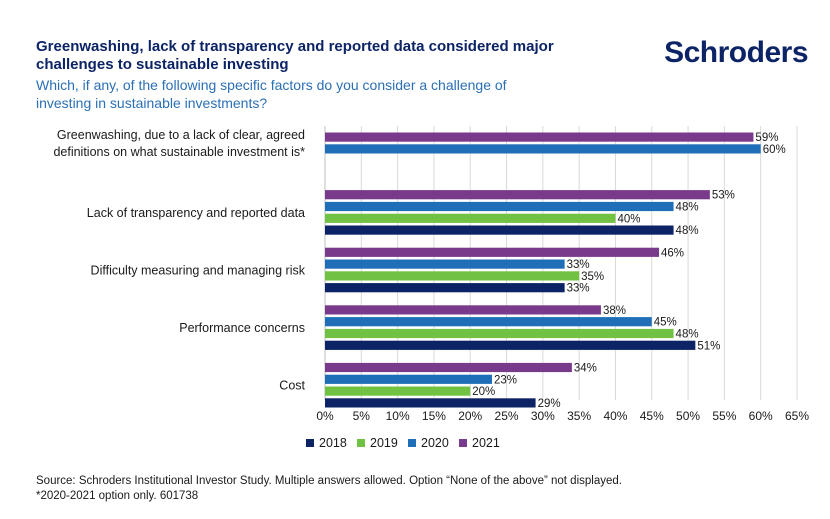  What do you see at coordinates (549, 404) in the screenshot?
I see `data-label: 29%` at bounding box center [549, 404].